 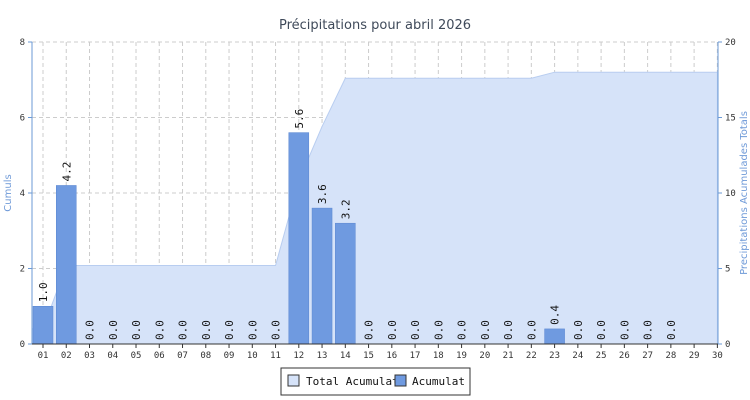 I want to click on y-left-tick-label: 6, so click(x=22, y=119).